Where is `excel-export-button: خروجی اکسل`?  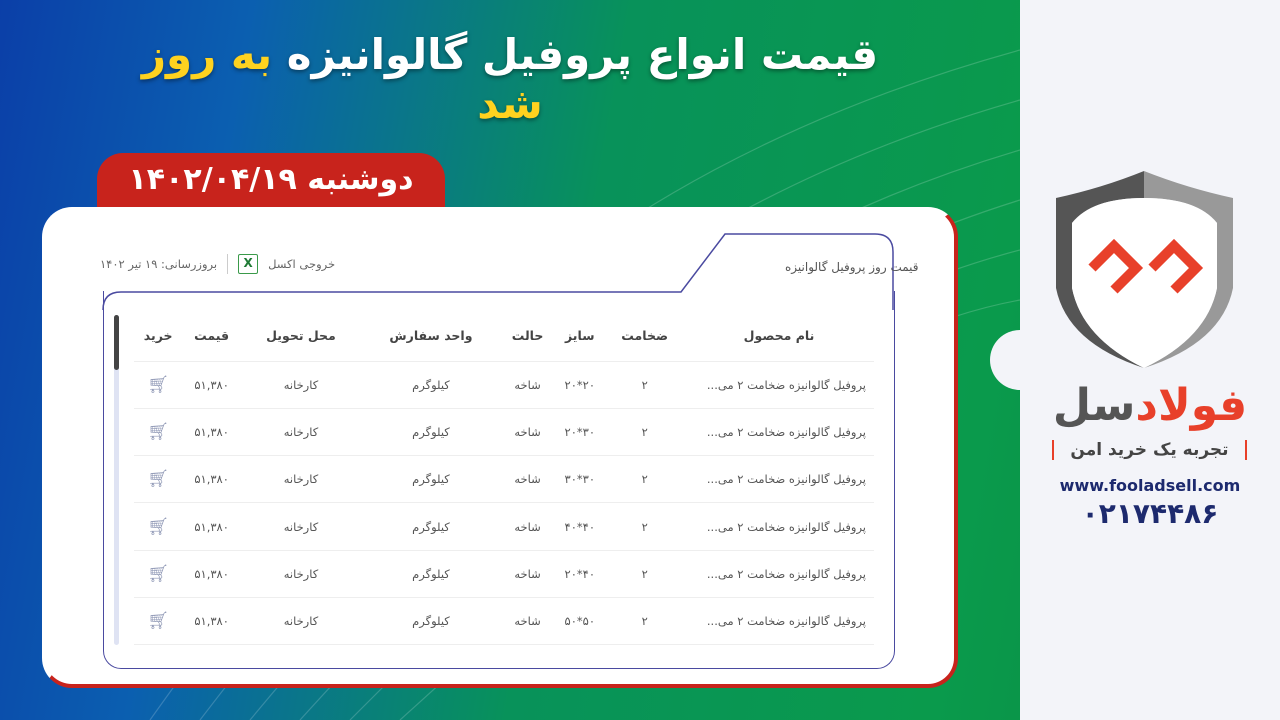 excel-export-button: خروجی اکسل is located at coordinates (302, 264).